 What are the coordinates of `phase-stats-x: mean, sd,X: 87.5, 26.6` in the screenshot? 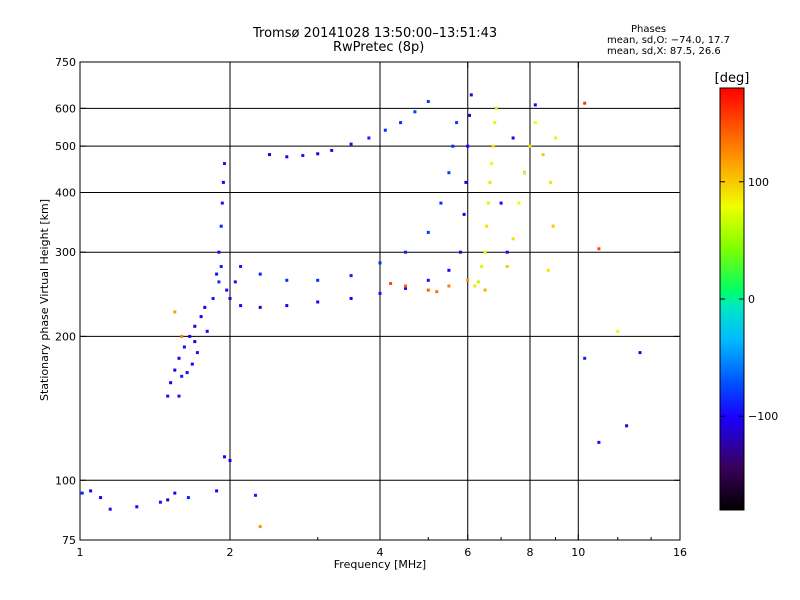 It's located at (664, 51).